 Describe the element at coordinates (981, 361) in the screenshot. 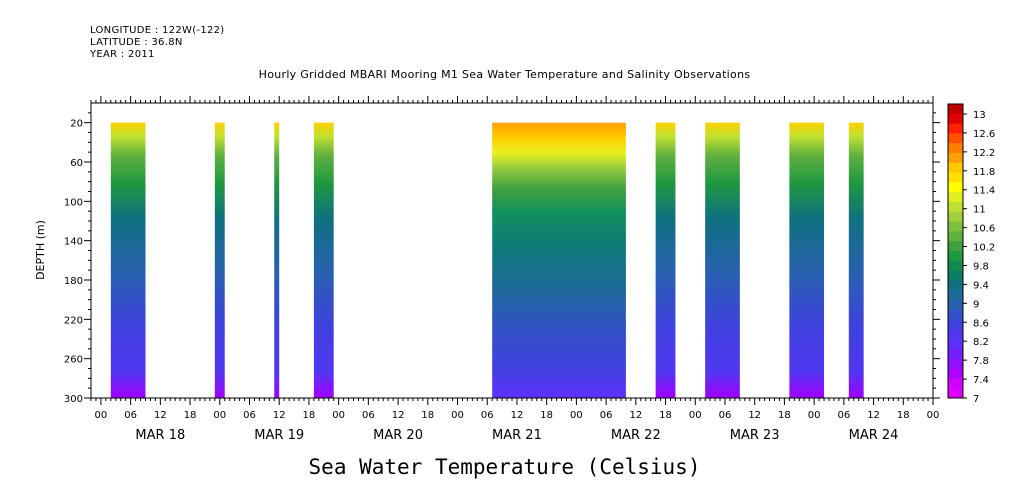

I see `colorbar-tick-label: 7.8` at that location.